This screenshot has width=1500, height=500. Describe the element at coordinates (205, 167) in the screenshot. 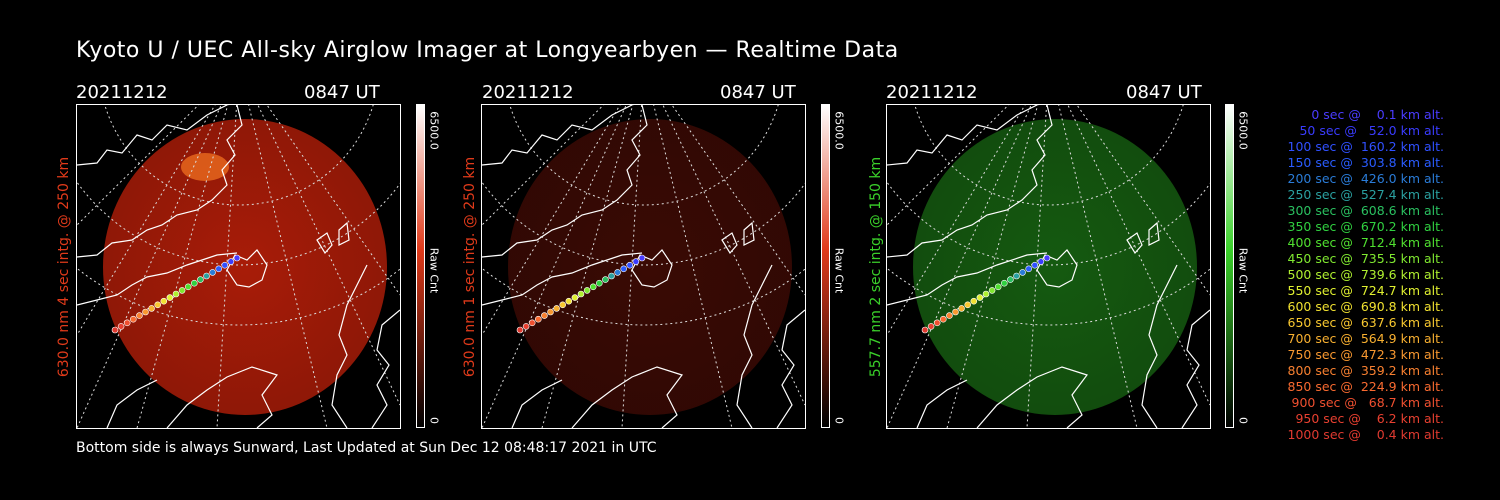

I see `aurora-patch` at that location.